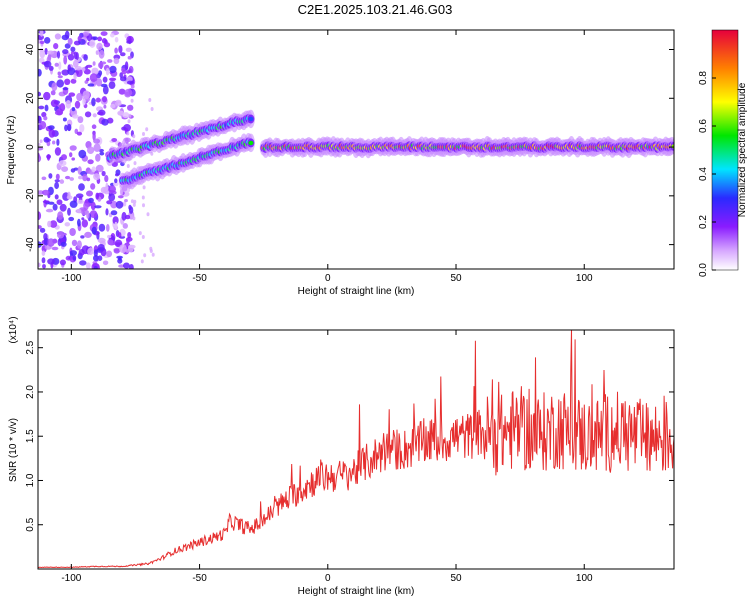 Image resolution: width=750 pixels, height=600 pixels. Describe the element at coordinates (356, 291) in the screenshot. I see `spectrogram-xlabel: Height of straight line (km)` at that location.